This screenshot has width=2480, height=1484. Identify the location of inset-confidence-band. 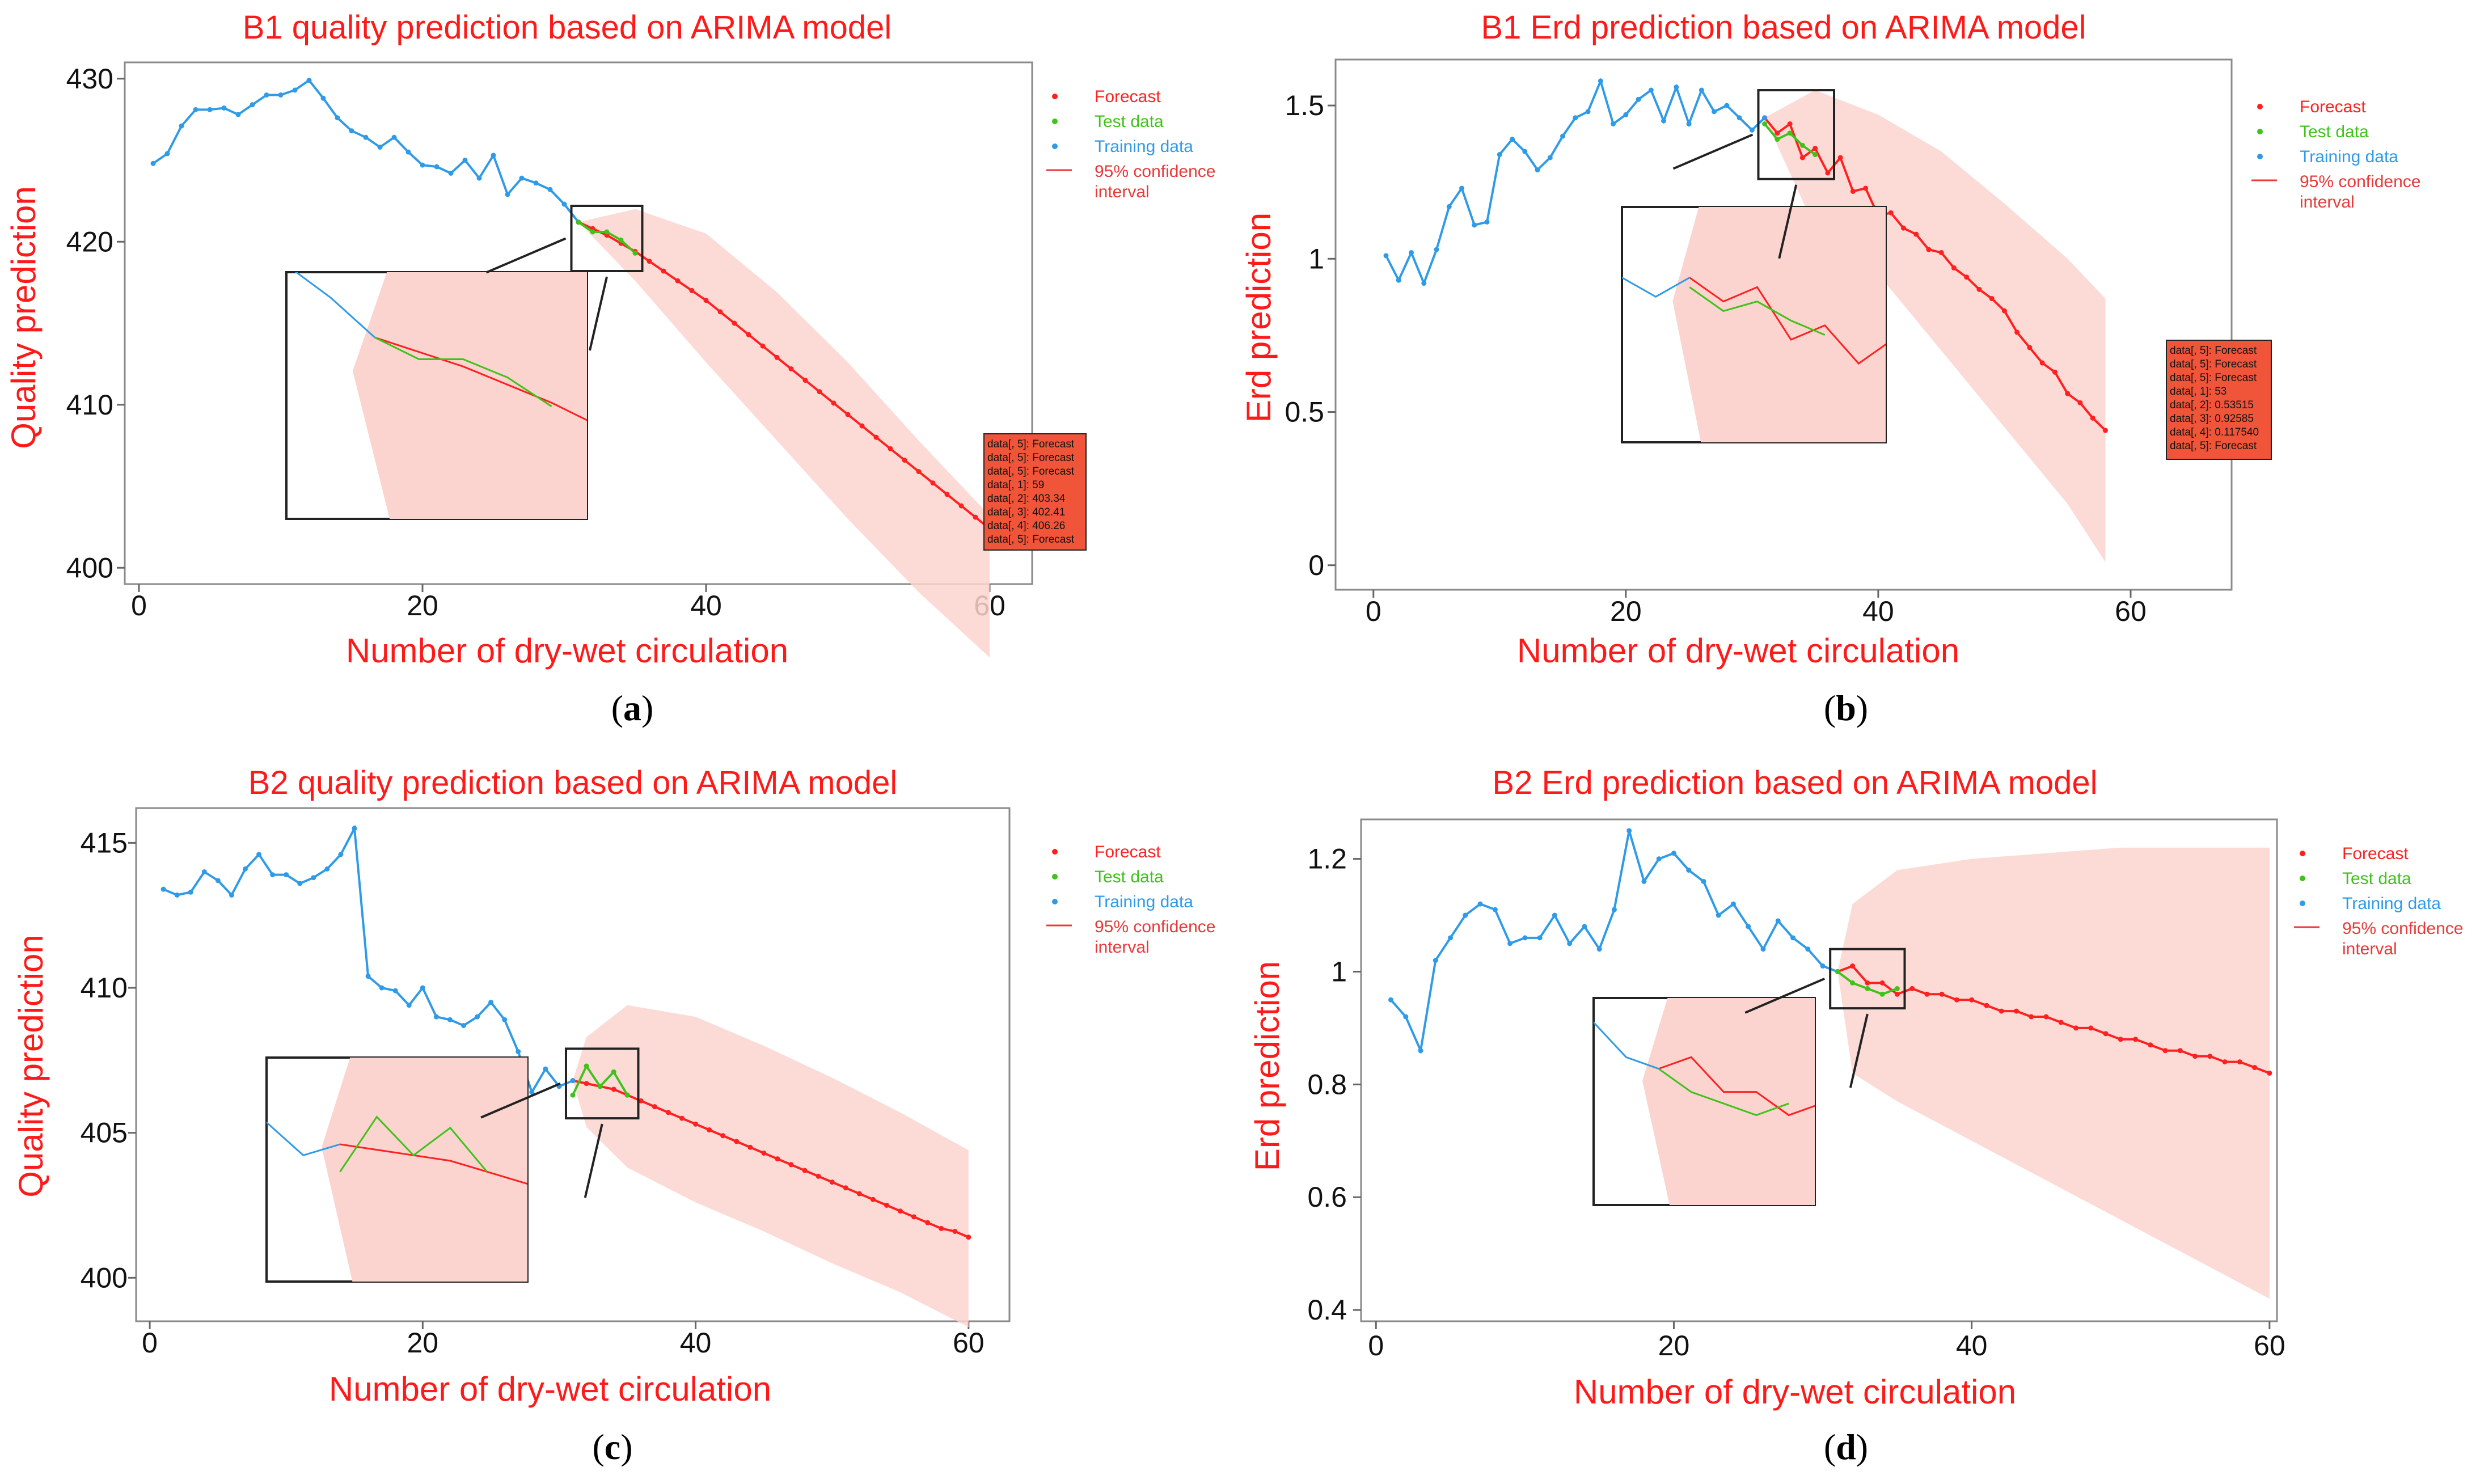
(1728, 1101).